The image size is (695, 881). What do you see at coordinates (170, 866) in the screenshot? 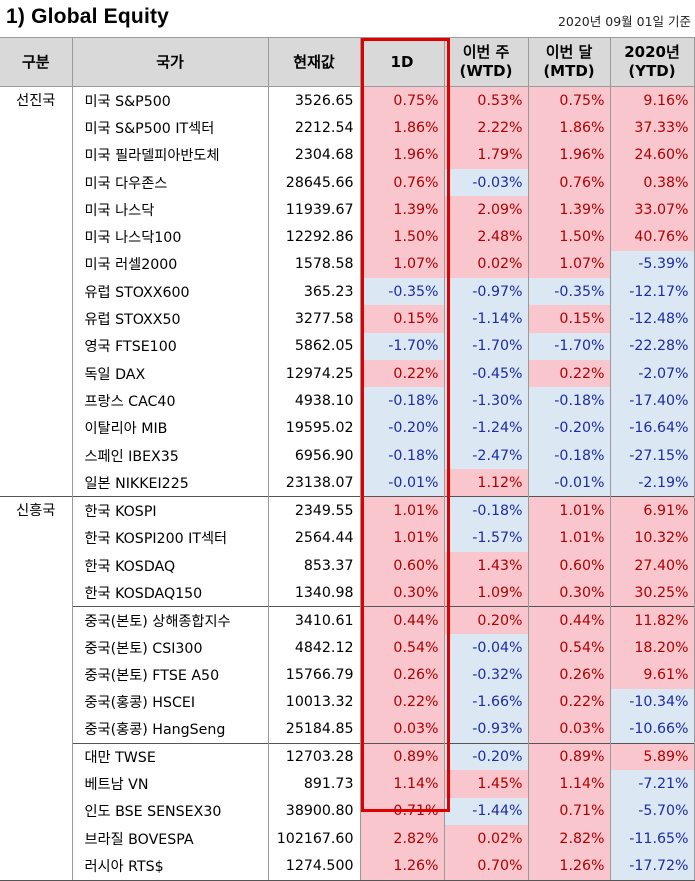
I see `country-cell: 러시아 RTS$` at bounding box center [170, 866].